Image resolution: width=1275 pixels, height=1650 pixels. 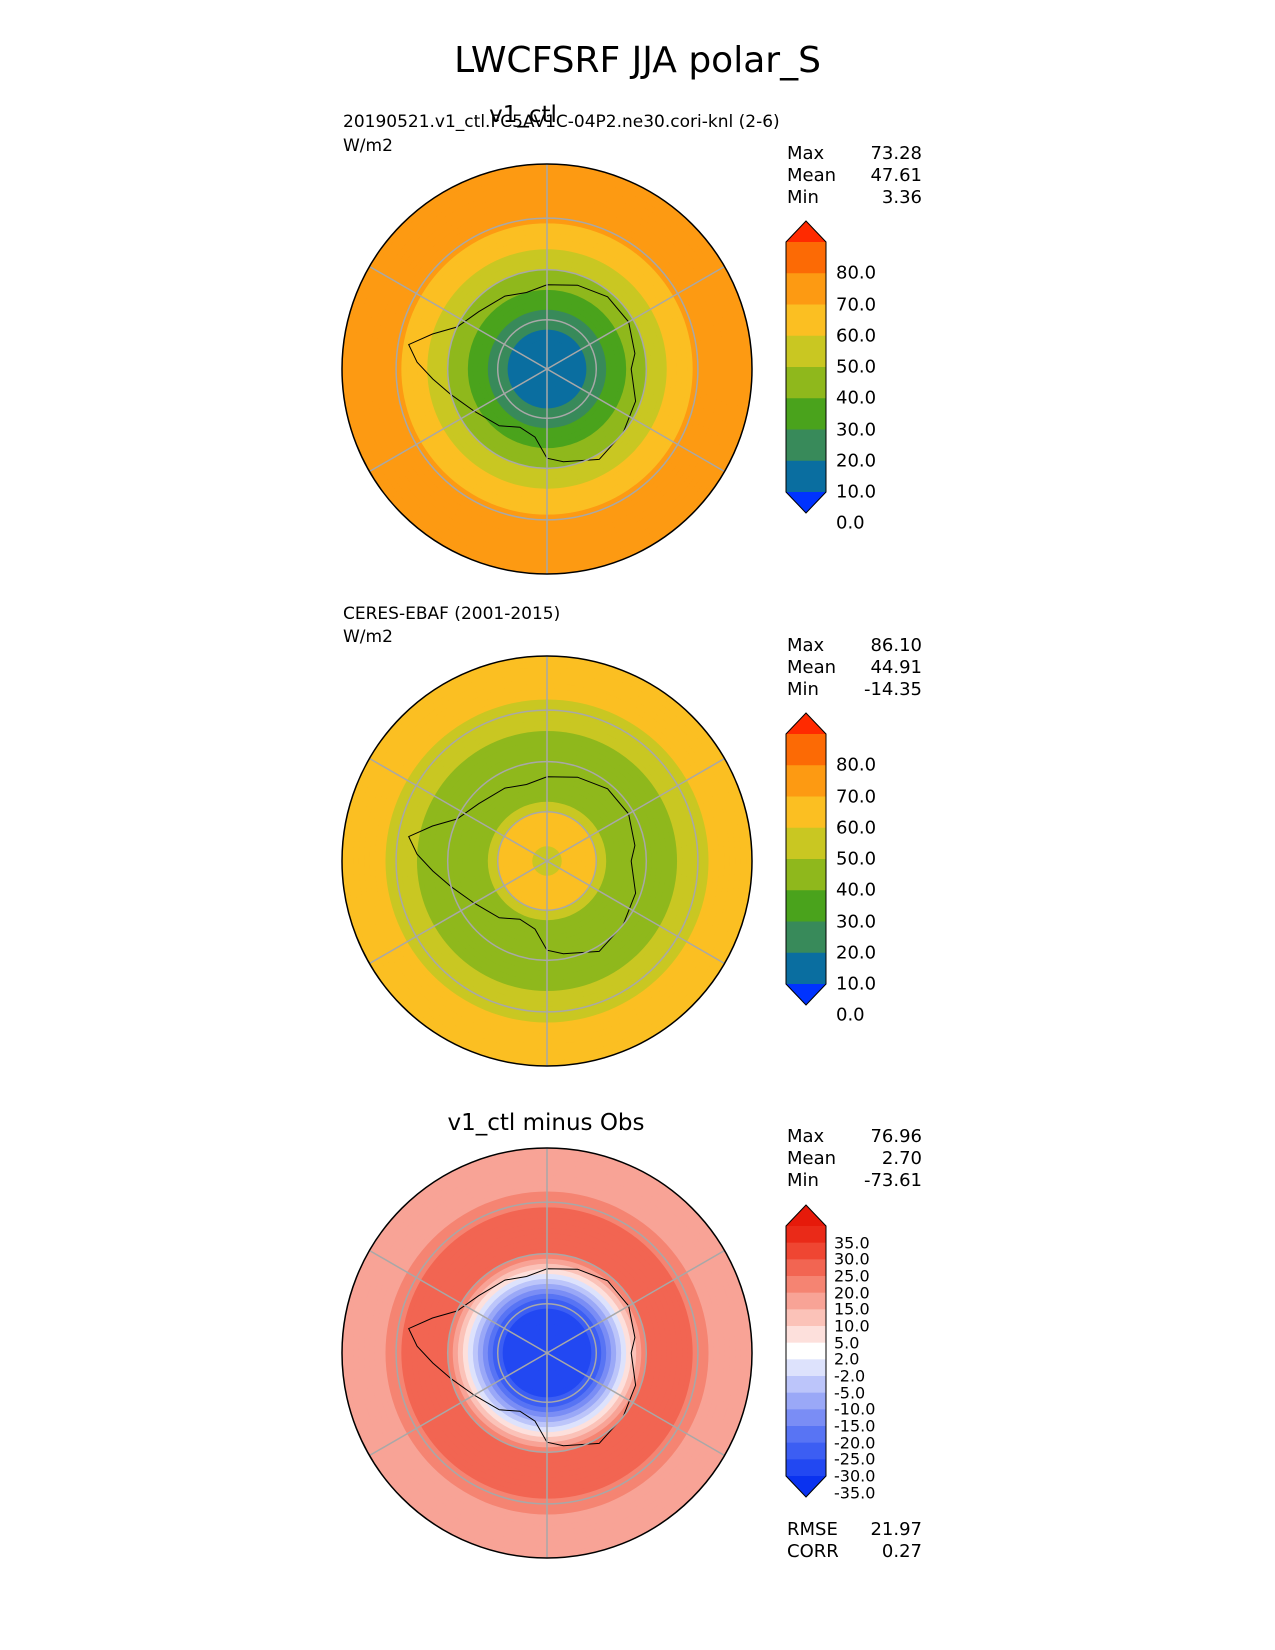 I want to click on panel-1-polar-map, so click(x=547, y=369).